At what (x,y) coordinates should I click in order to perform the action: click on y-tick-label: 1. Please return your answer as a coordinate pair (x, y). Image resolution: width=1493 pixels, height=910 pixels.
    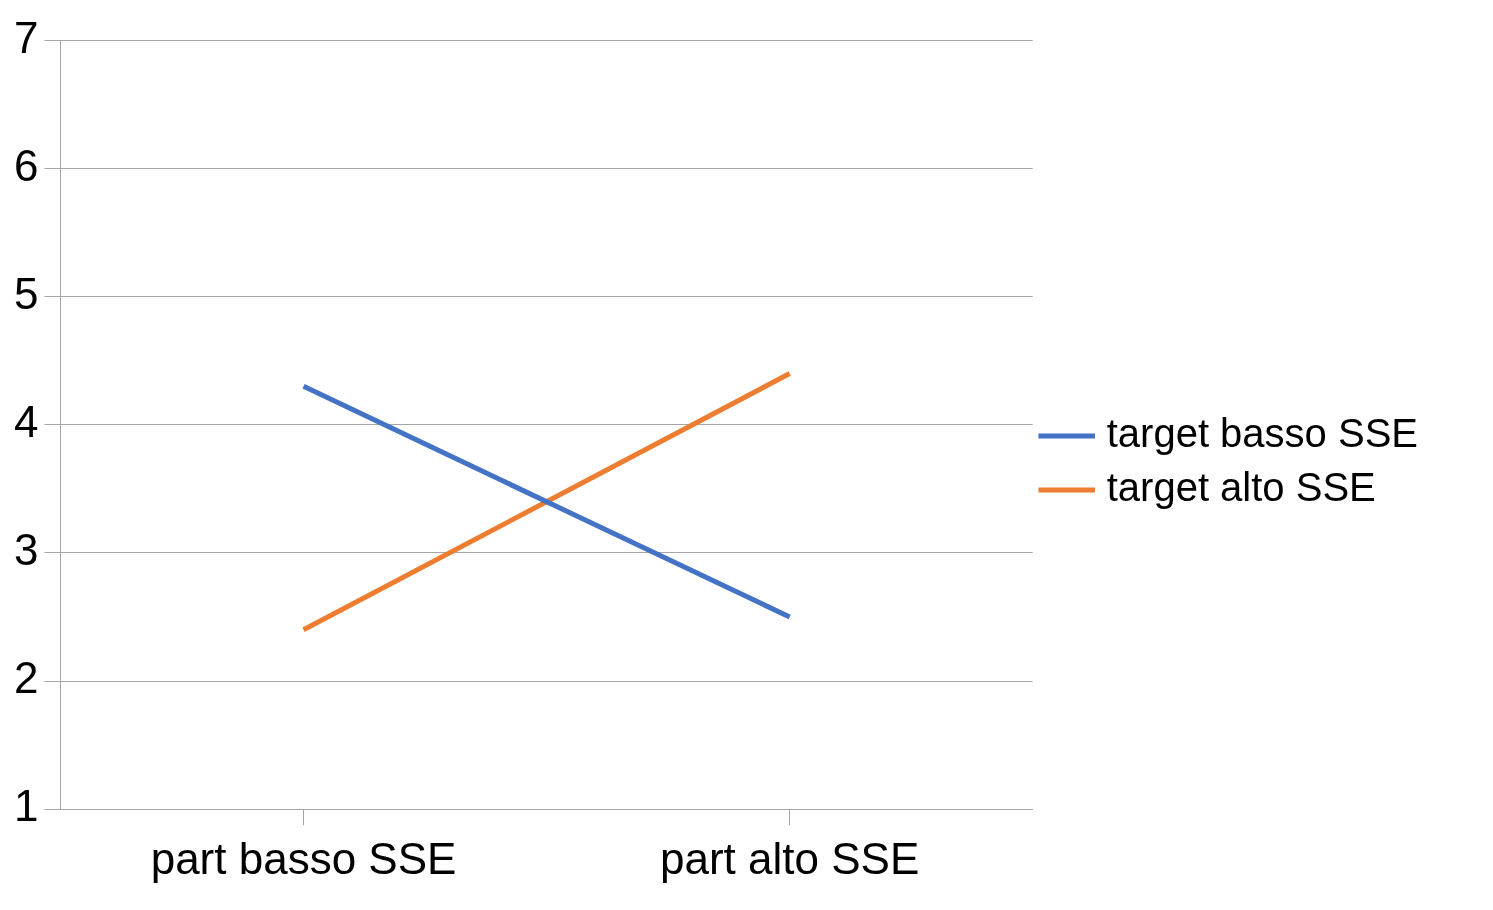
    Looking at the image, I should click on (26, 806).